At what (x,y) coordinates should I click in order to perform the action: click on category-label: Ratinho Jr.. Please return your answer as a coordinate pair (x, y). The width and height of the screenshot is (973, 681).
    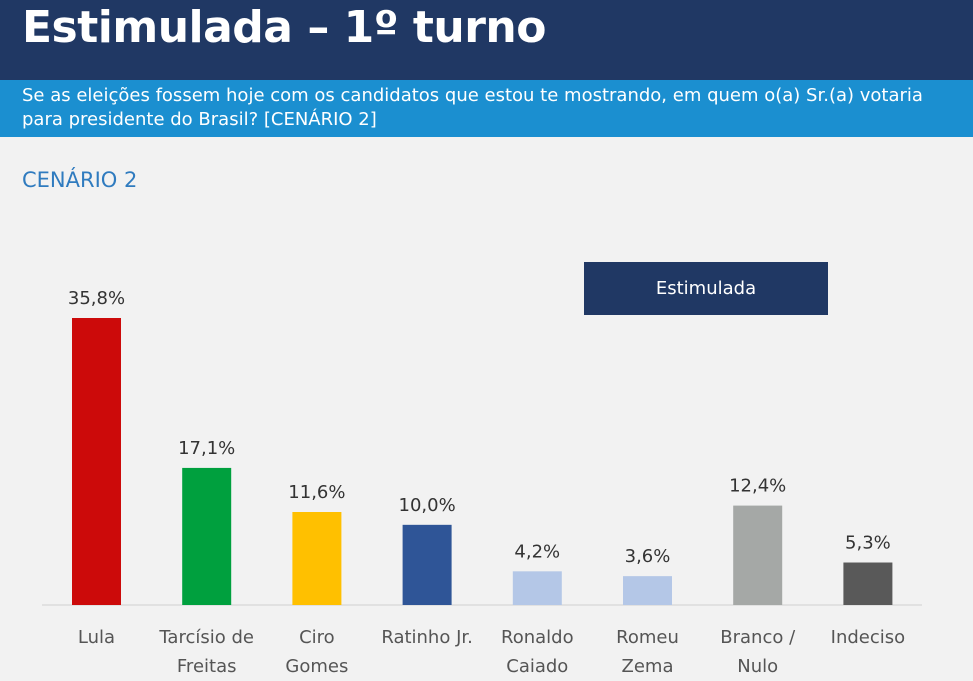
    Looking at the image, I should click on (427, 637).